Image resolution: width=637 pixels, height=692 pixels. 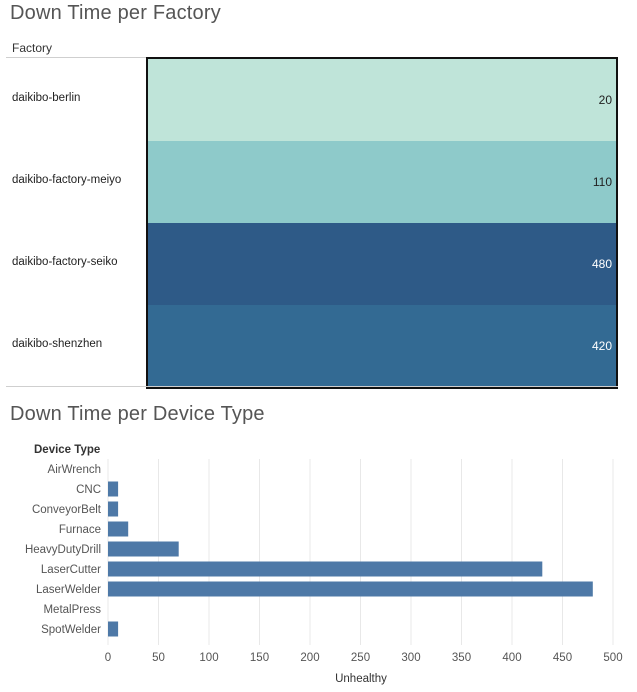 I want to click on x-tick-label: 500, so click(x=612, y=658).